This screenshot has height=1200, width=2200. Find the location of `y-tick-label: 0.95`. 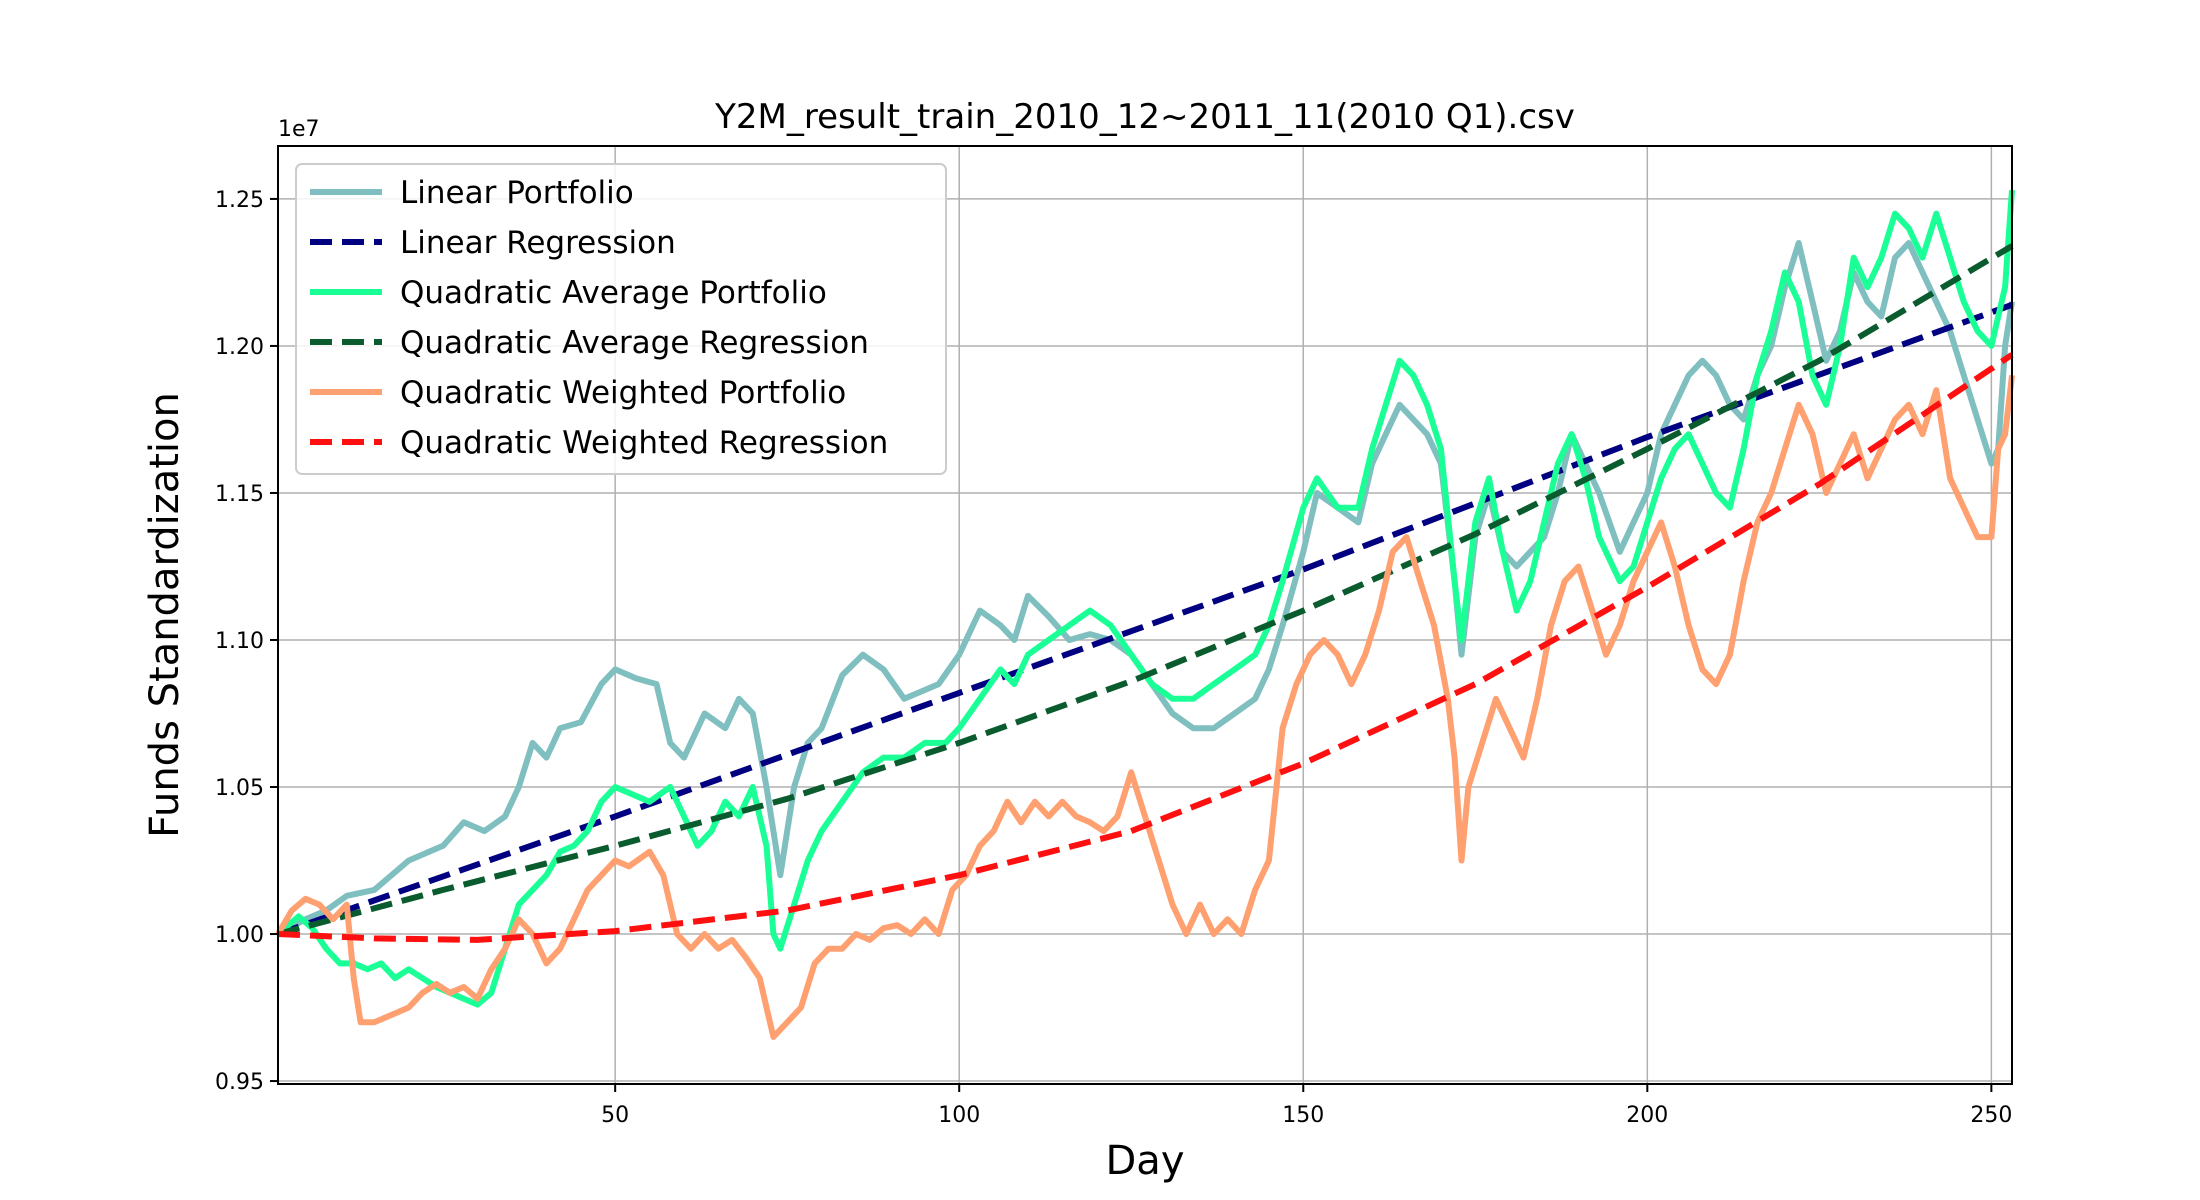

y-tick-label: 0.95 is located at coordinates (239, 1082).